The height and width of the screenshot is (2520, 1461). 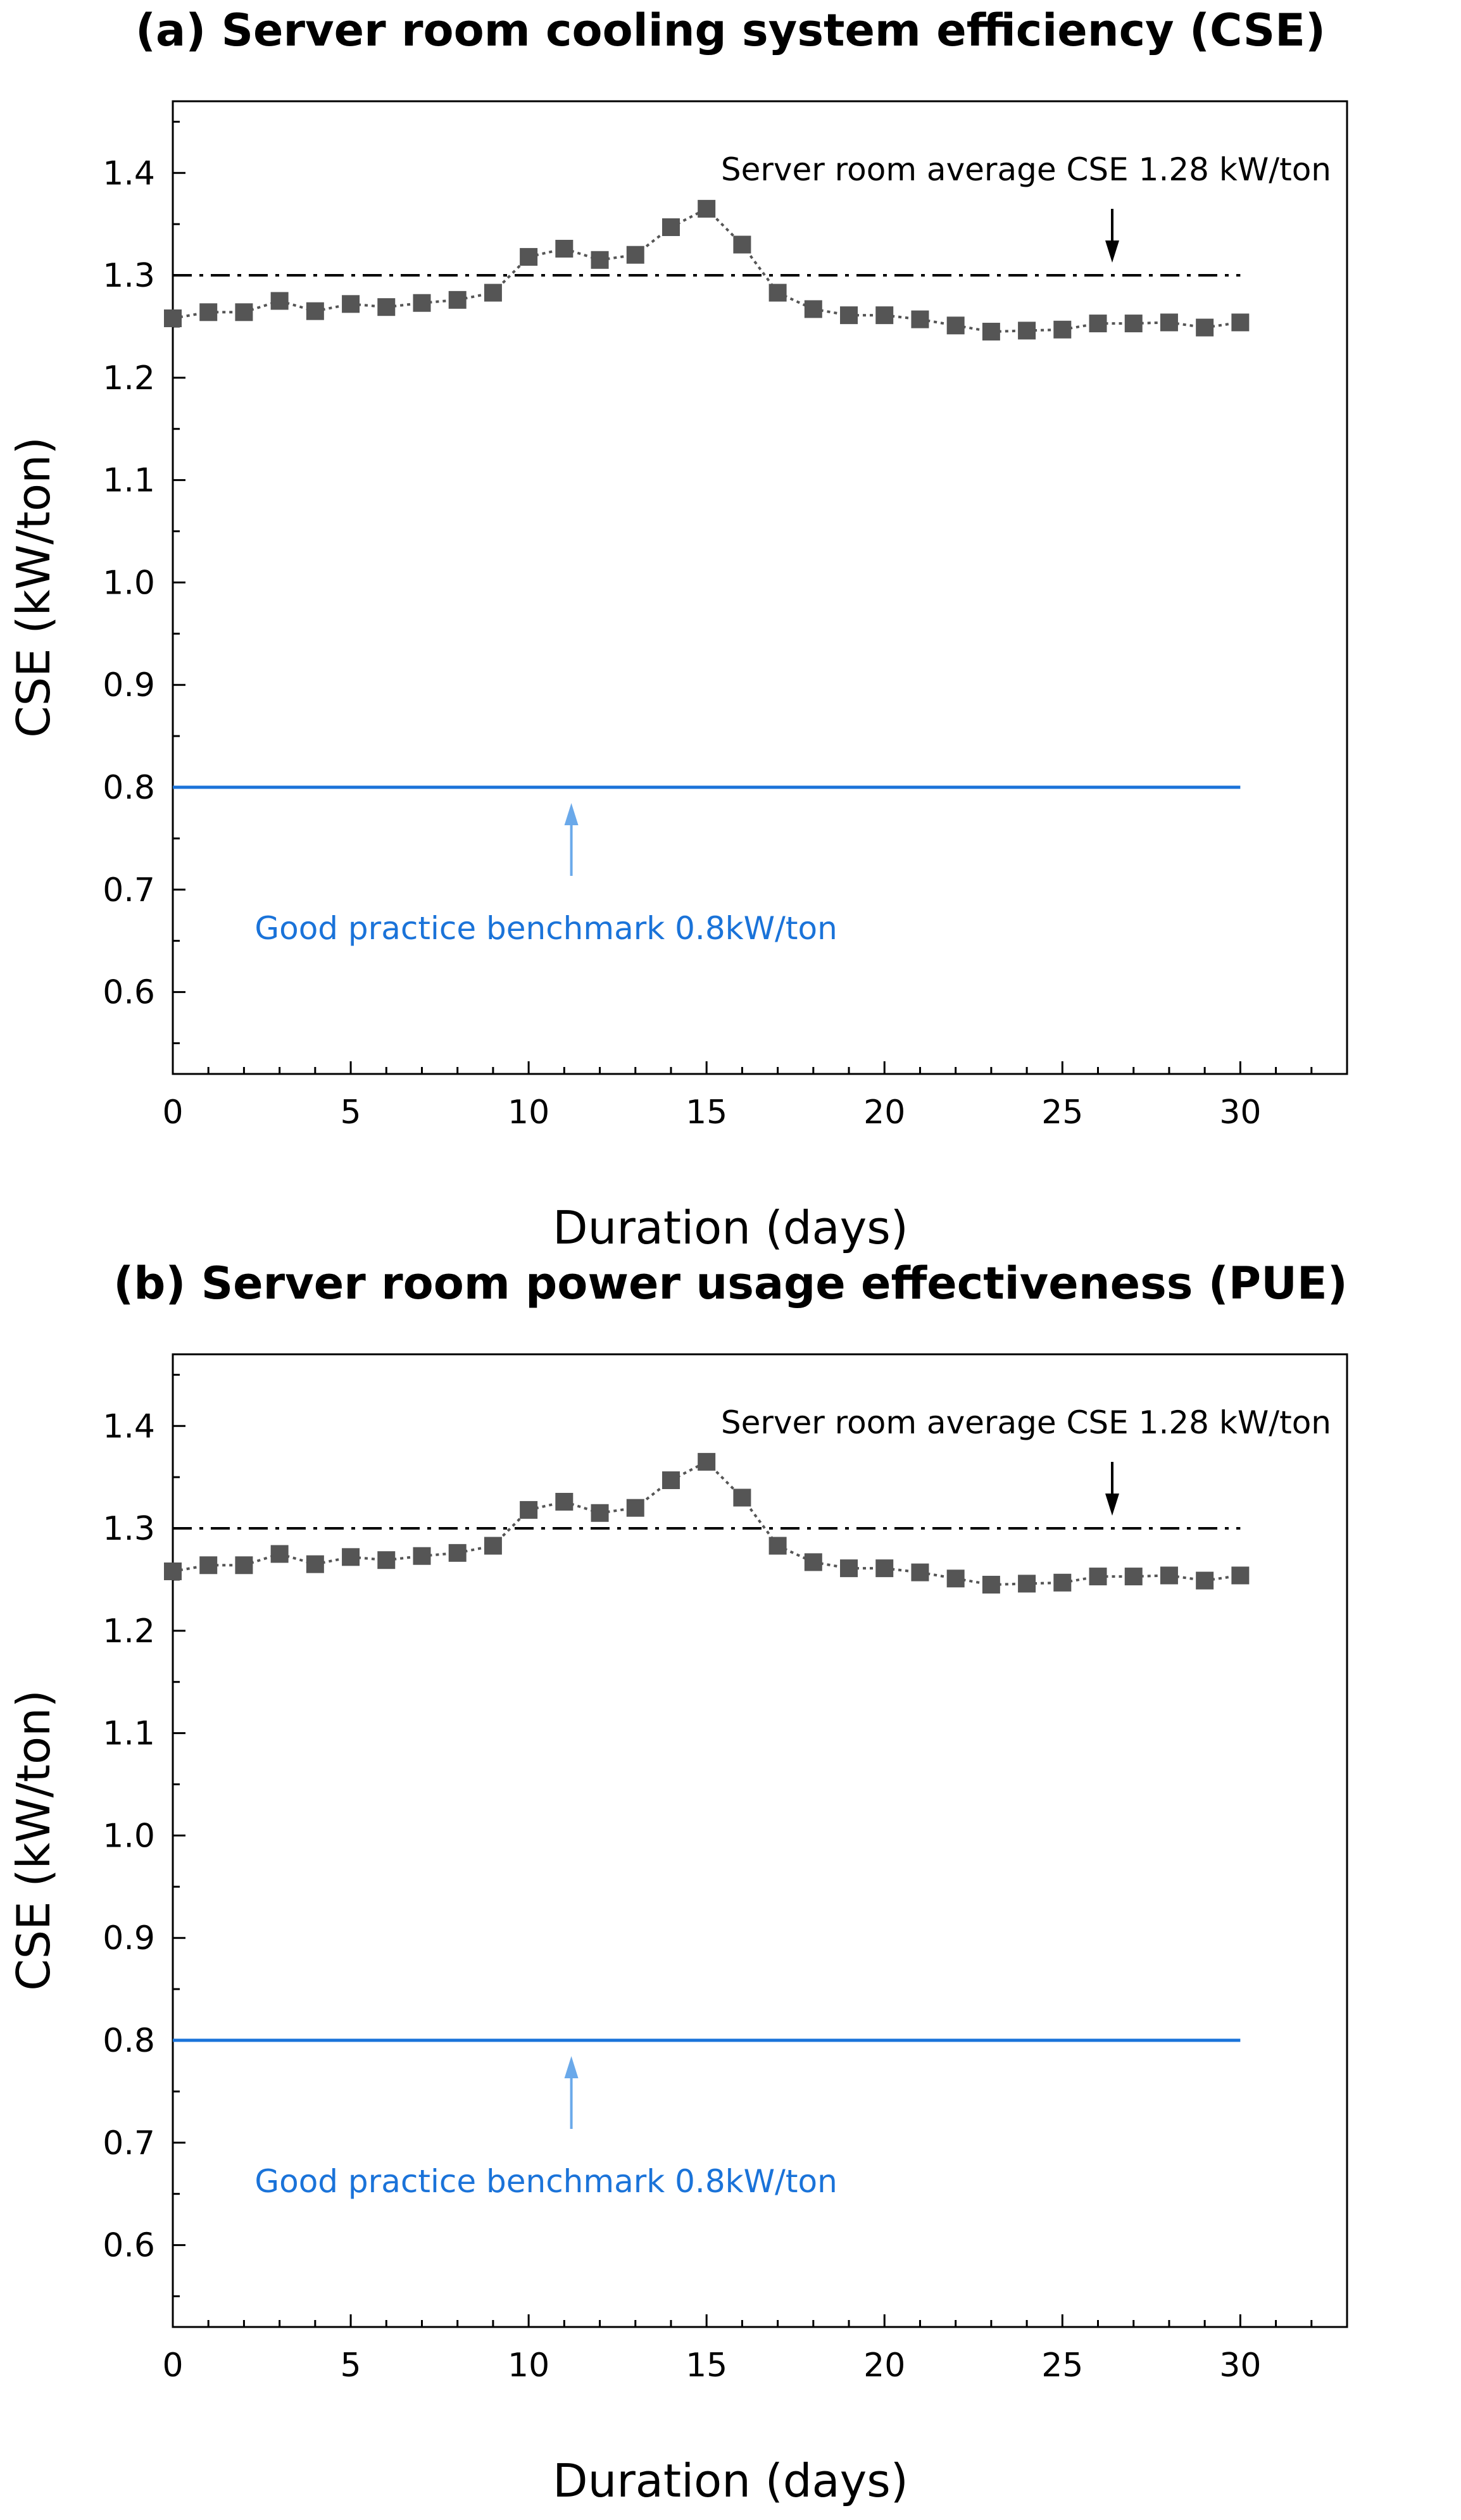 I want to click on x-tick-label: 10, so click(x=528, y=1113).